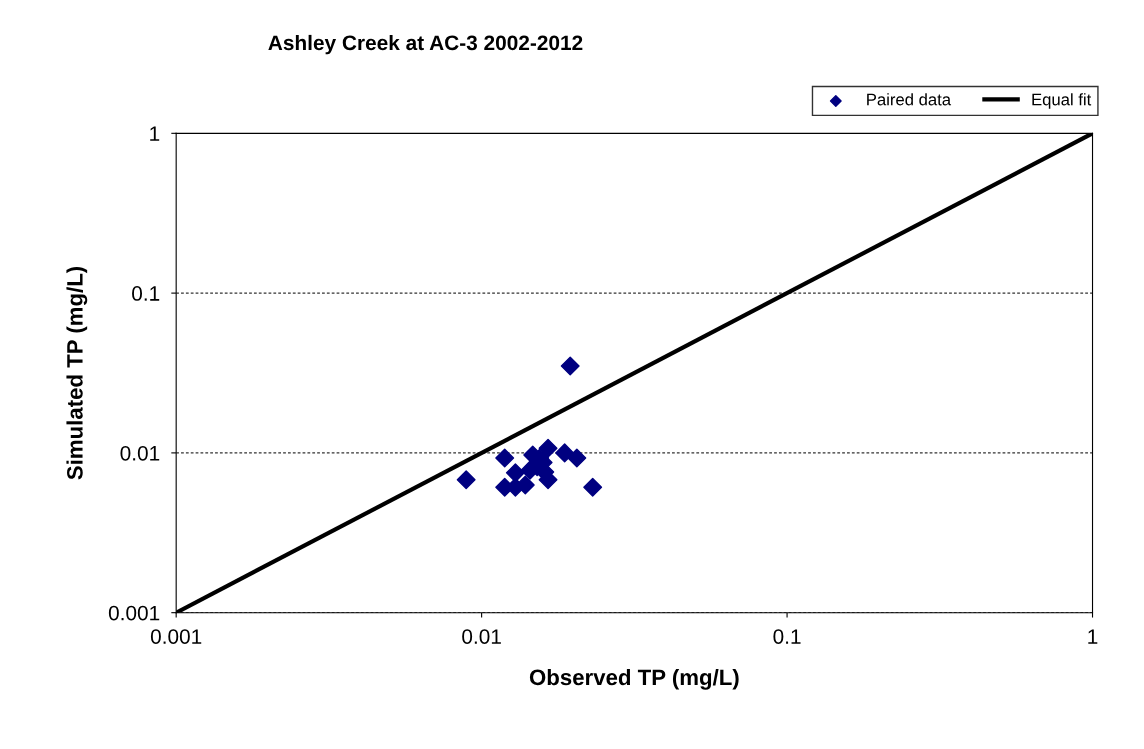  I want to click on y-tick-label: 1, so click(155, 133).